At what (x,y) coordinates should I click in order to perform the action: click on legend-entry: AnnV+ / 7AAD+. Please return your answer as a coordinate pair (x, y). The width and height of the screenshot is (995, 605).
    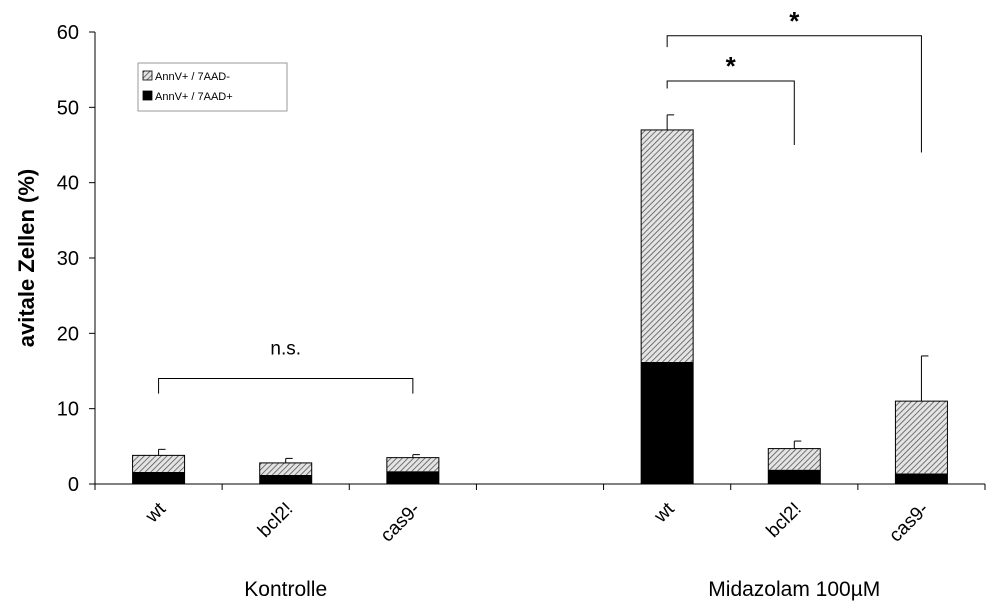
    Looking at the image, I should click on (194, 97).